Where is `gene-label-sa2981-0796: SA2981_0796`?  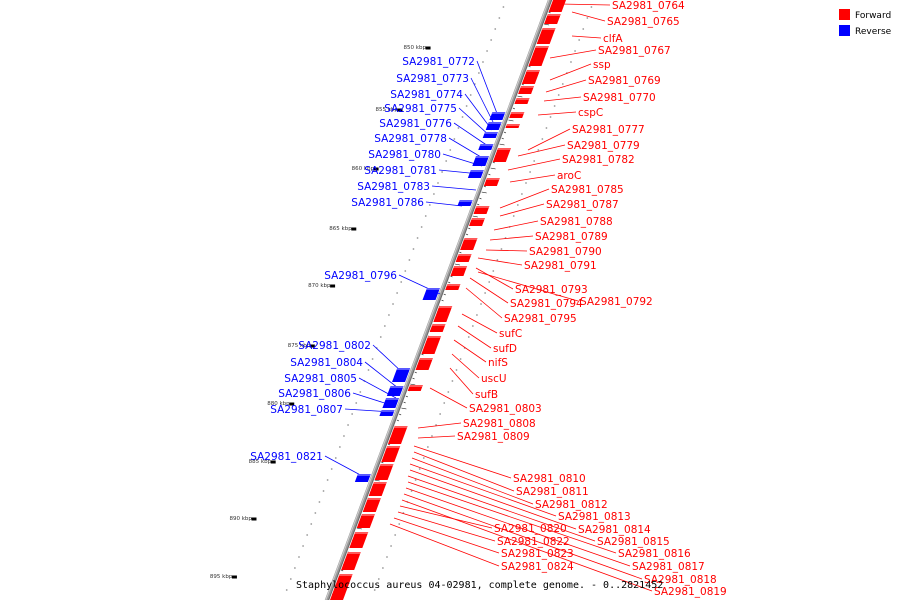 gene-label-sa2981-0796: SA2981_0796 is located at coordinates (360, 276).